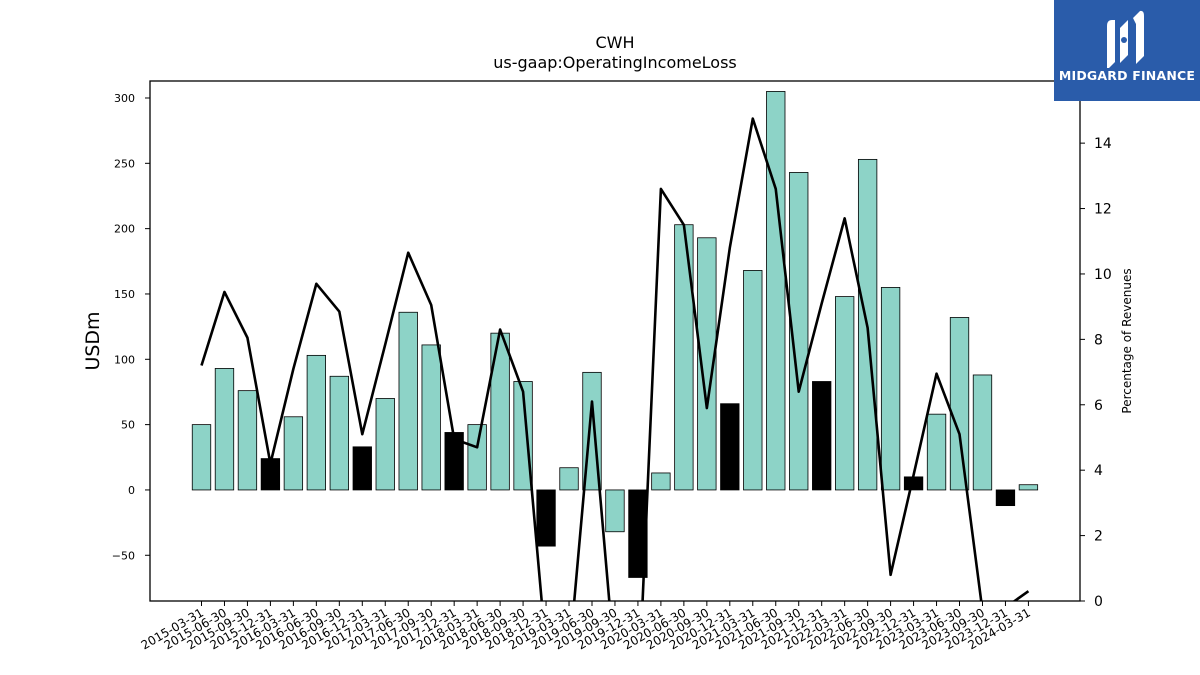 This screenshot has height=675, width=1200. What do you see at coordinates (1098, 602) in the screenshot?
I see `y2-tick-label: 0` at bounding box center [1098, 602].